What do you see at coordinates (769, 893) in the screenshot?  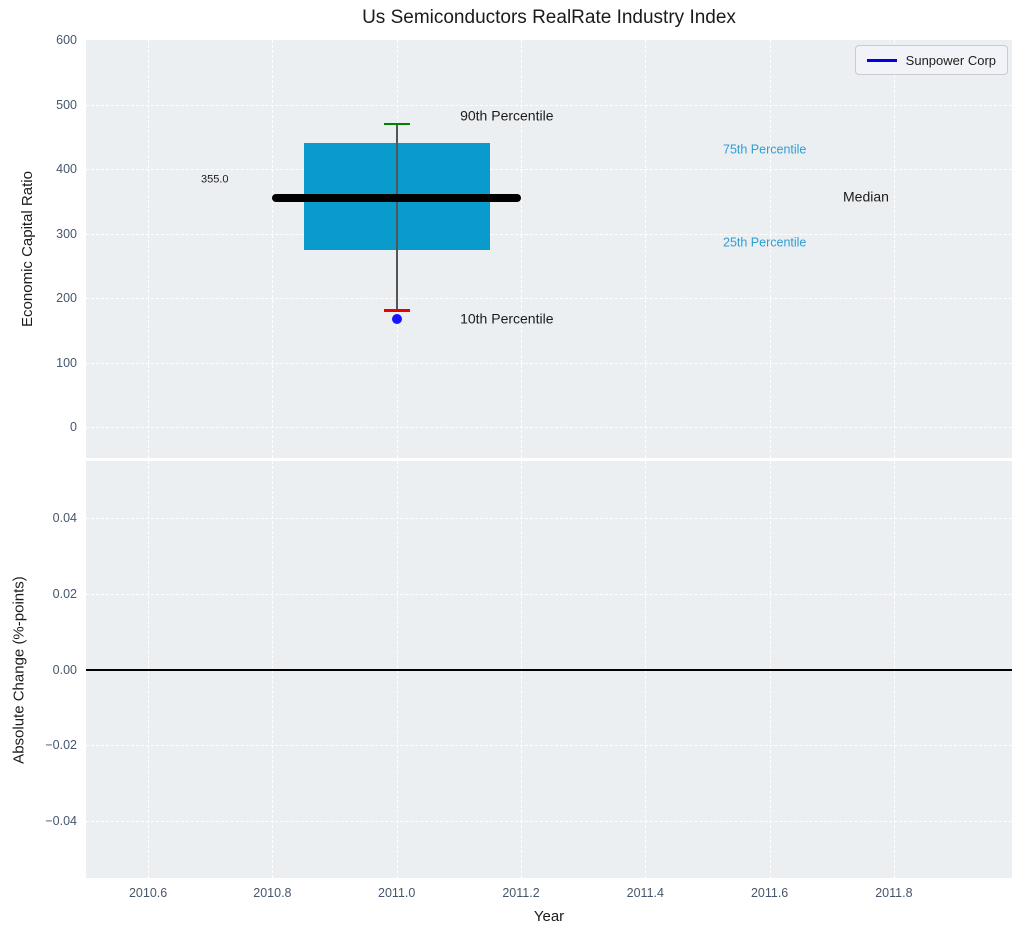 I see `x-tick-label: 2011.6` at bounding box center [769, 893].